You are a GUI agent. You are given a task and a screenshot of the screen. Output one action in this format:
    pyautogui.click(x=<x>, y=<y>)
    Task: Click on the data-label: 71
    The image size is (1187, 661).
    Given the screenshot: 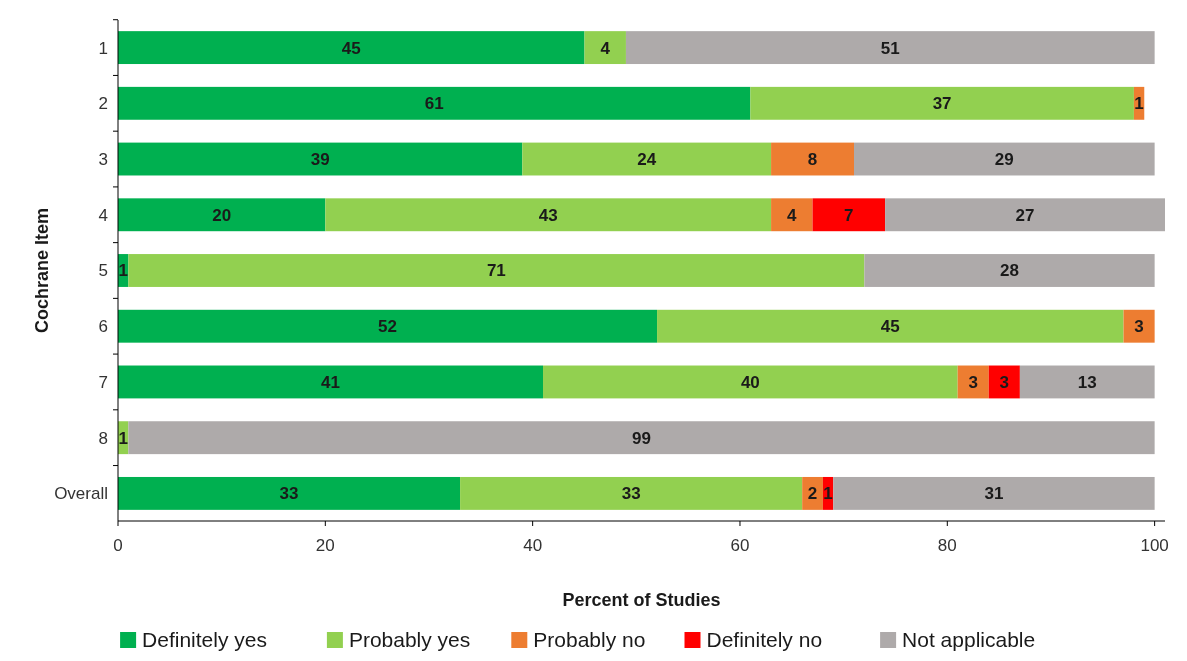 What is the action you would take?
    pyautogui.click(x=496, y=271)
    